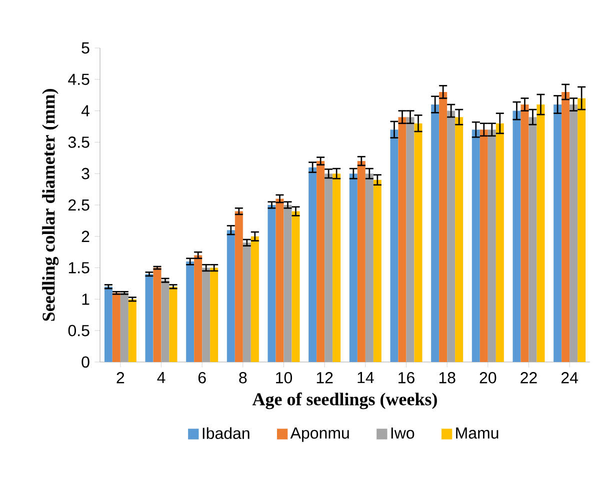 The image size is (608, 482). Describe the element at coordinates (528, 378) in the screenshot. I see `x-tick-label: 22` at that location.